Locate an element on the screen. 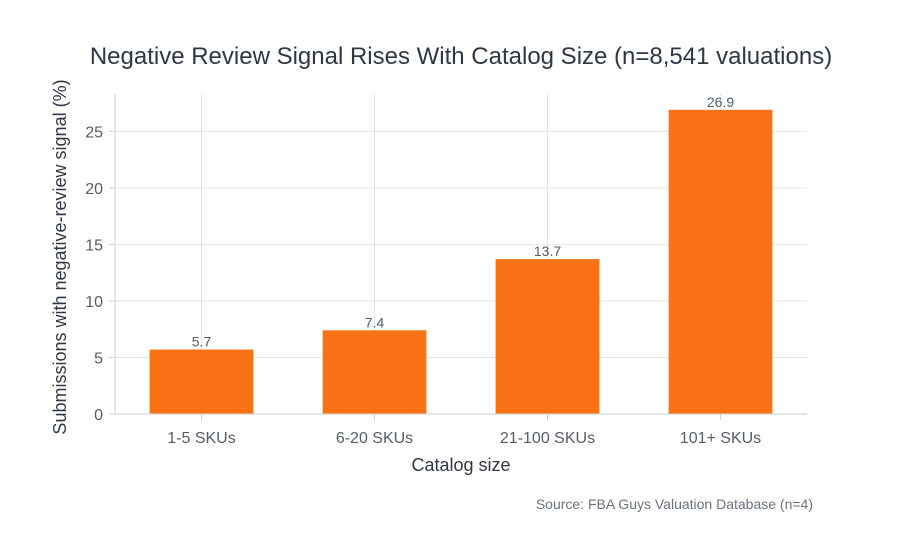 This screenshot has height=557, width=921. y-tick-label: 20 is located at coordinates (94, 189).